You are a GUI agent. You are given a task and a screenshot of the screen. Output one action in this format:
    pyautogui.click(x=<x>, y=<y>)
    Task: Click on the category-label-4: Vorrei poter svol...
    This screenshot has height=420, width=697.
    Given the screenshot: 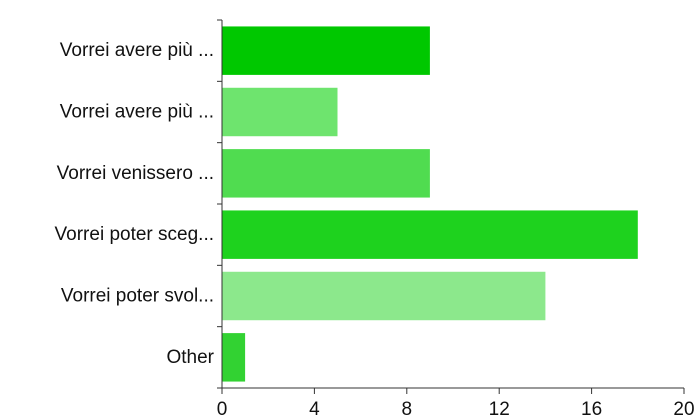 What is the action you would take?
    pyautogui.click(x=137, y=296)
    